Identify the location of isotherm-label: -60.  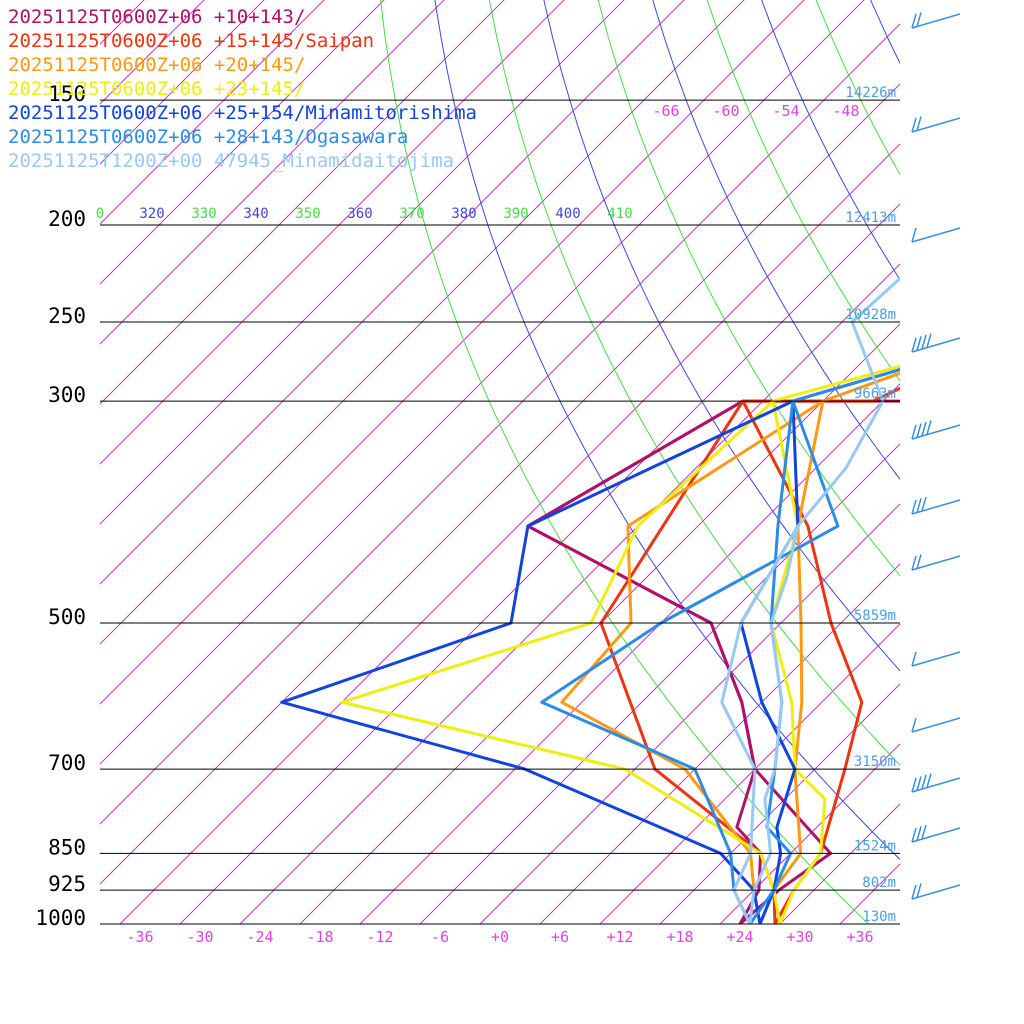
(725, 111).